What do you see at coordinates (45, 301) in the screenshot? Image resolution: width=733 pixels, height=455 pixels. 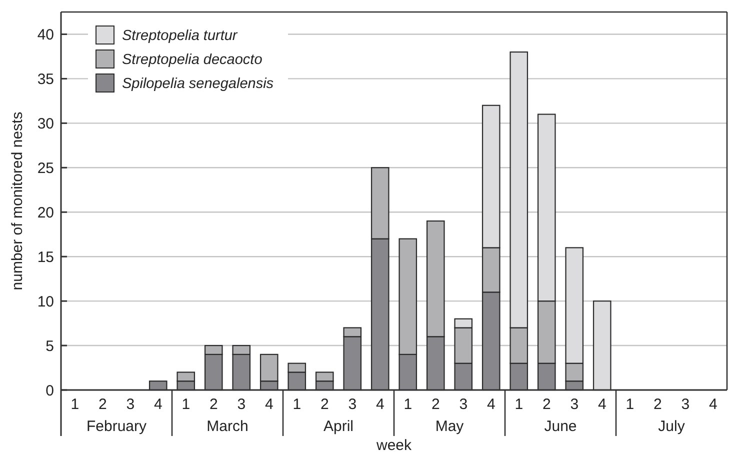 I see `y-tick-label: 10` at bounding box center [45, 301].